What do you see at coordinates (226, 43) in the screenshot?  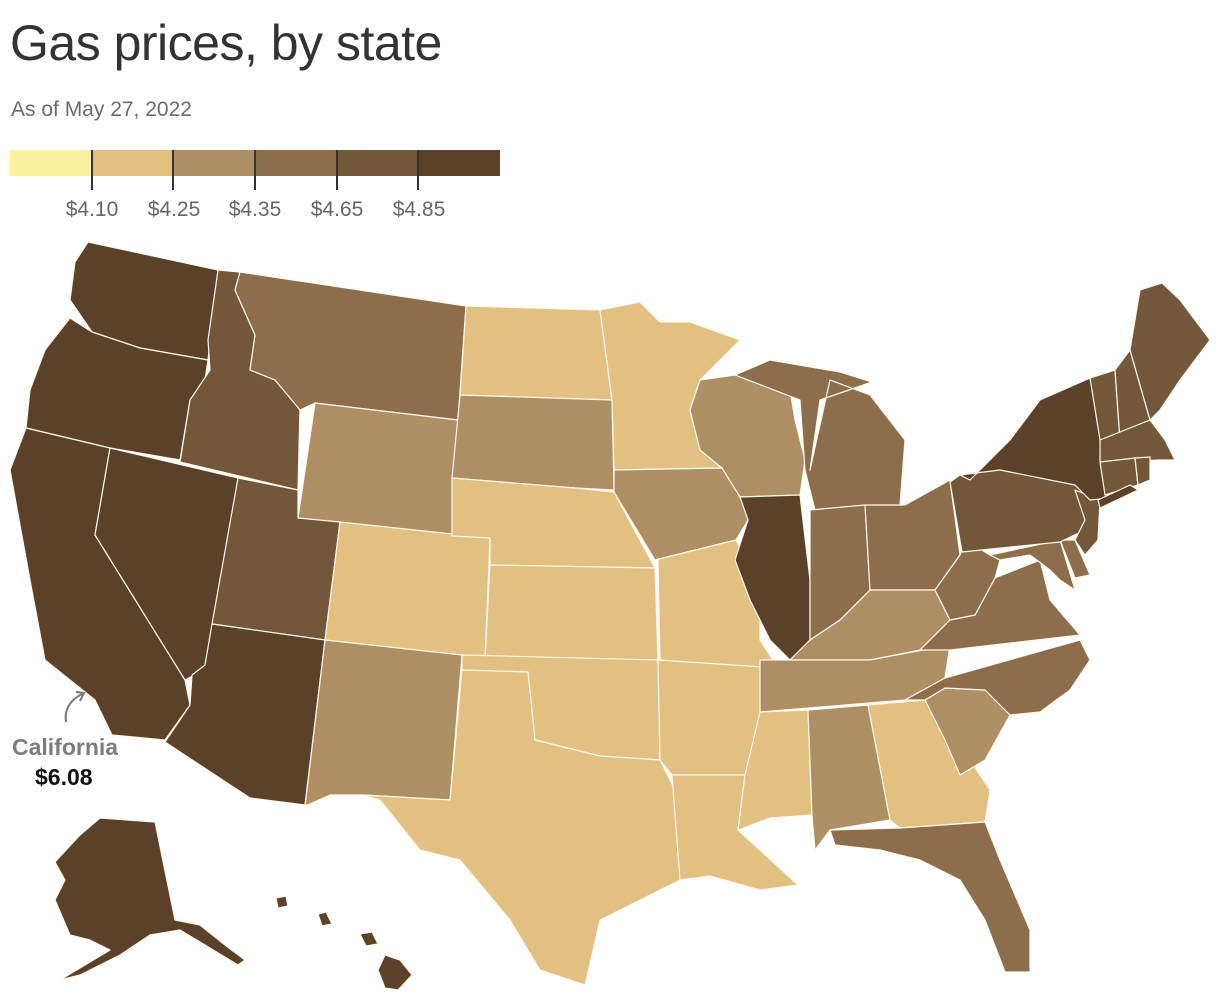 I see `page-title: Gas prices, by state` at bounding box center [226, 43].